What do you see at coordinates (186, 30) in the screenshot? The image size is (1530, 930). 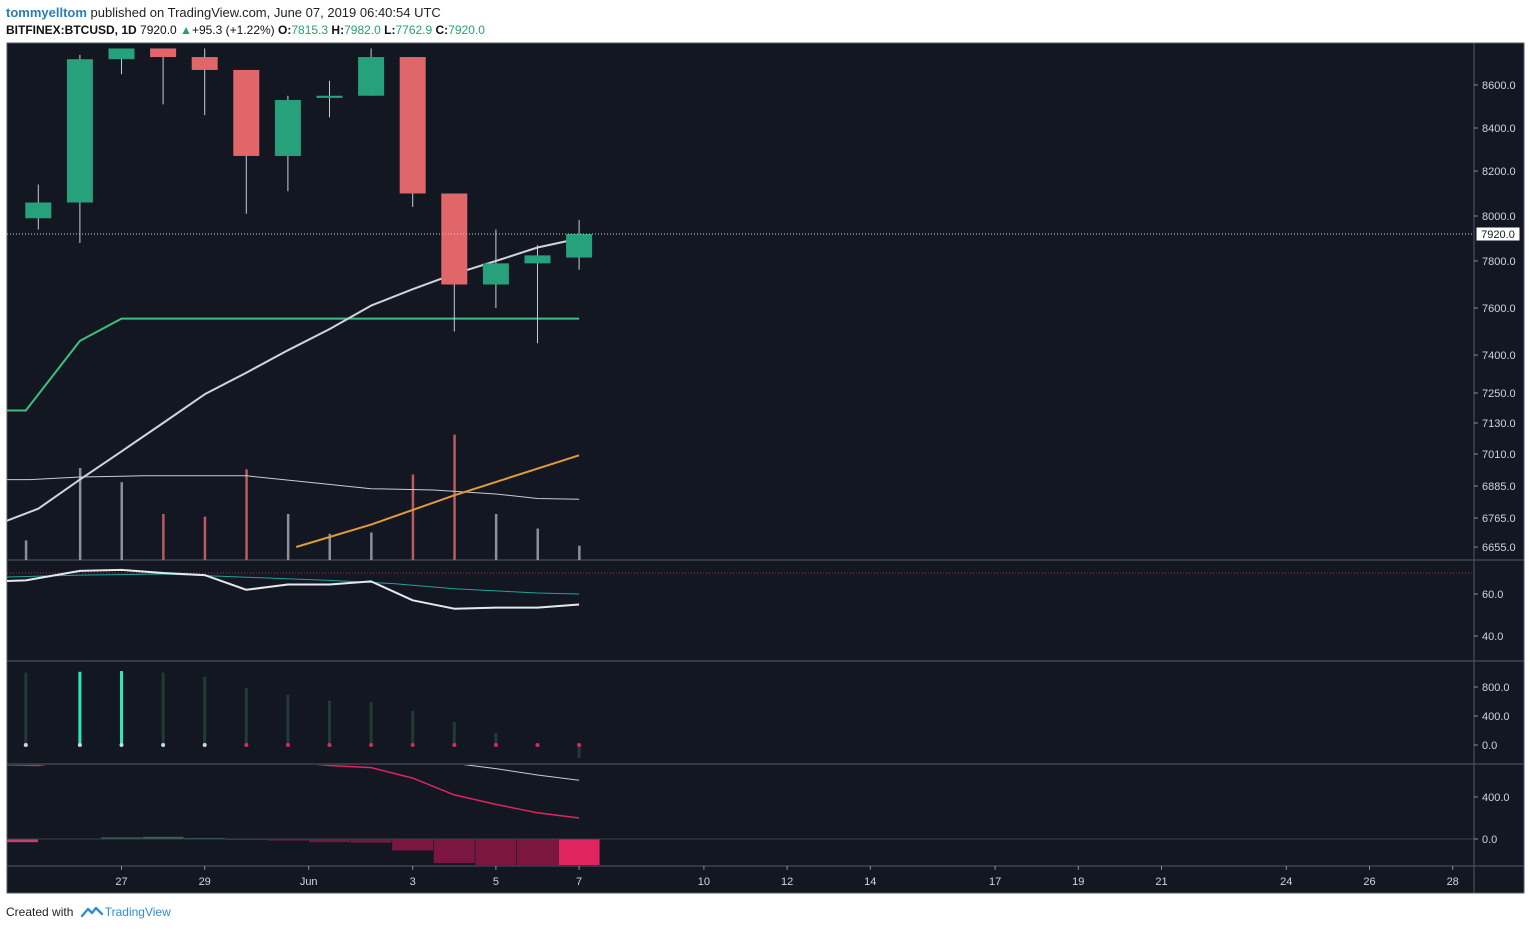 I see `arrow-up-icon: ▲` at bounding box center [186, 30].